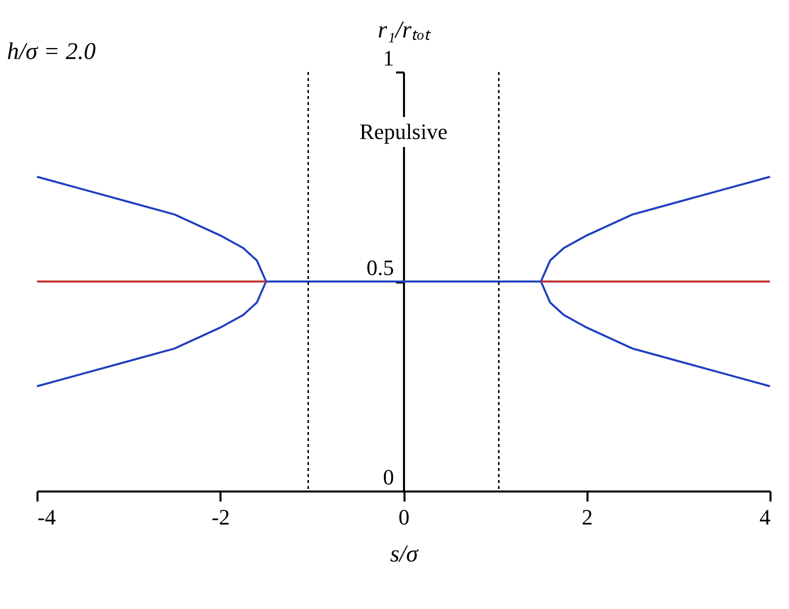 The height and width of the screenshot is (609, 789). Describe the element at coordinates (404, 131) in the screenshot. I see `annotation: Repulsive` at that location.